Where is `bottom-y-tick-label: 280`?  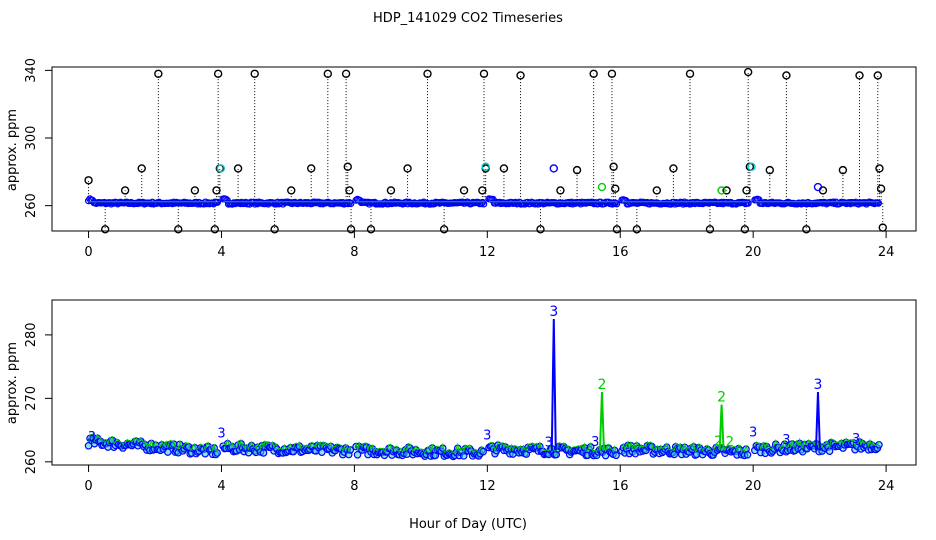 bottom-y-tick-label: 280 is located at coordinates (31, 334).